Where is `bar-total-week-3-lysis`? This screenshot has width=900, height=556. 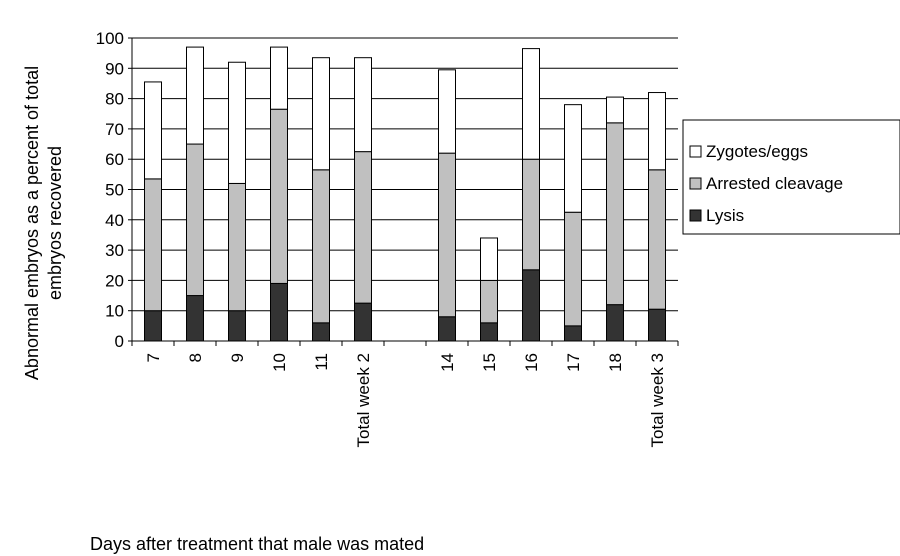
bar-total-week-3-lysis is located at coordinates (657, 325).